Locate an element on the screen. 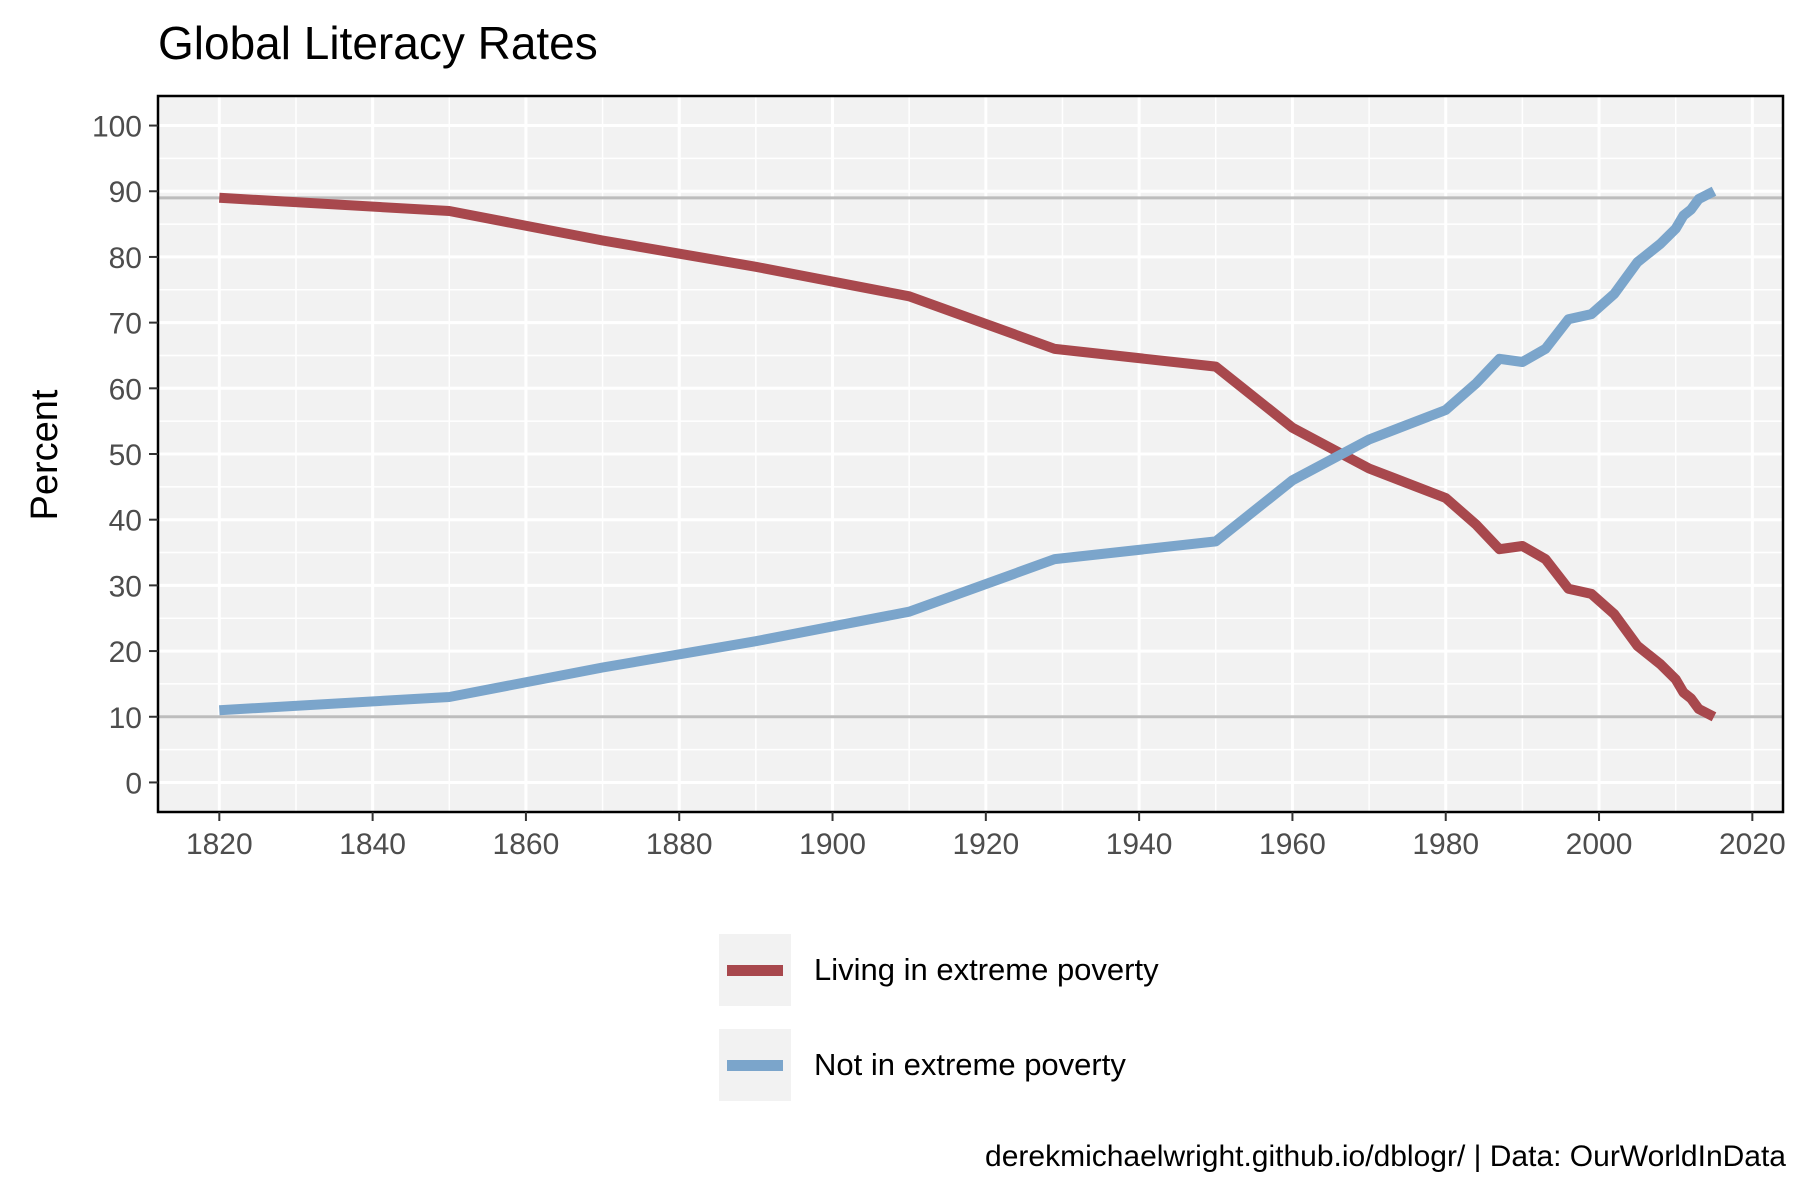 The image size is (1800, 1200). legend-swatch-living is located at coordinates (755, 970).